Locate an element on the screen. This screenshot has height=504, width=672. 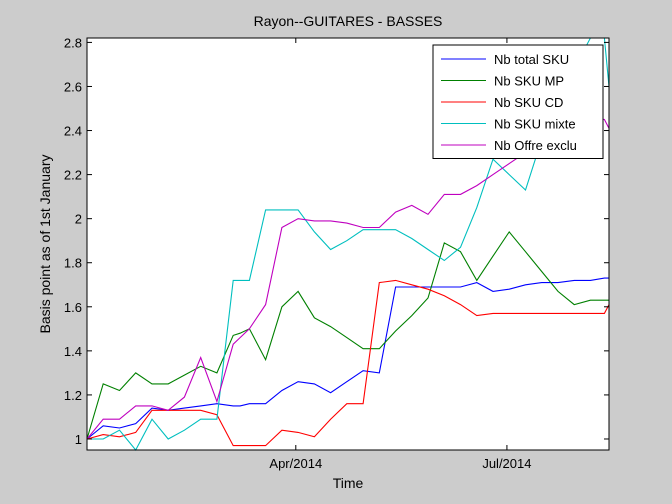
y-tick-label: 1 is located at coordinates (78, 439).